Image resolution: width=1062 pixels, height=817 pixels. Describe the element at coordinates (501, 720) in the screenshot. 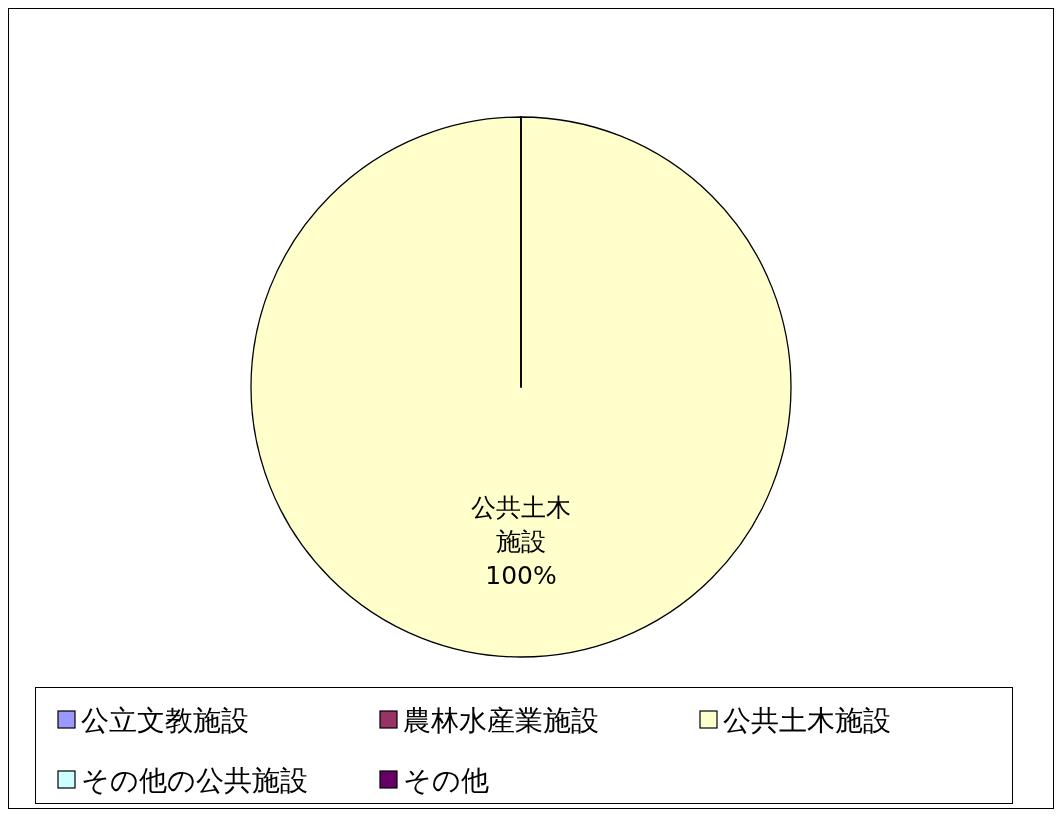

I see `legend-label: 農林水産業施設` at that location.